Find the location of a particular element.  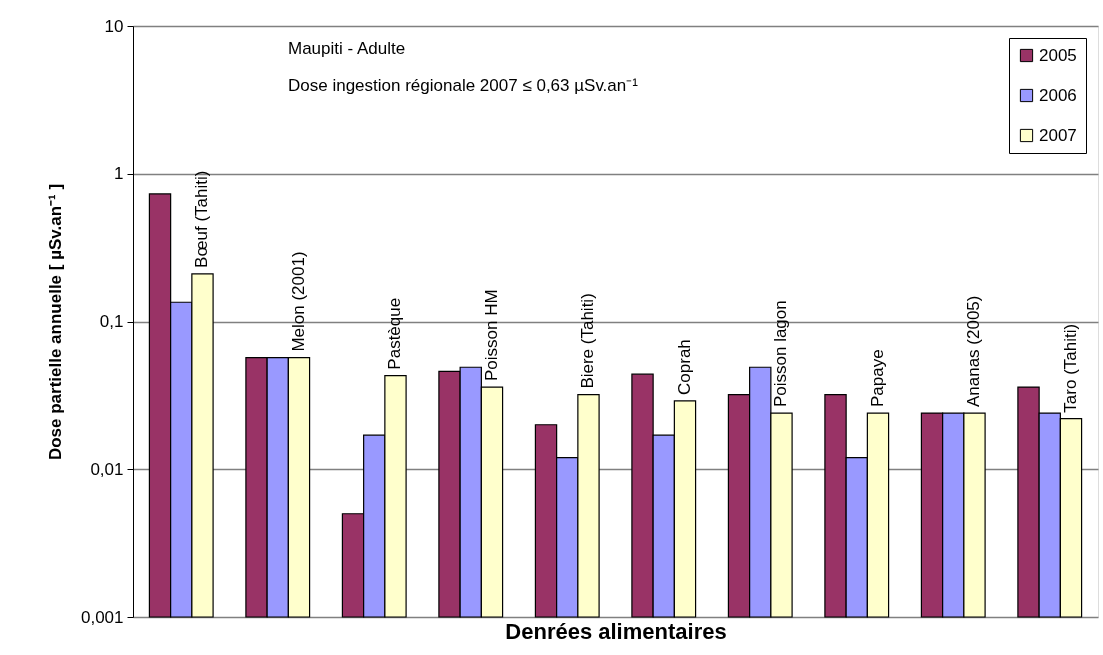

legend-label: 2006 is located at coordinates (1058, 95).